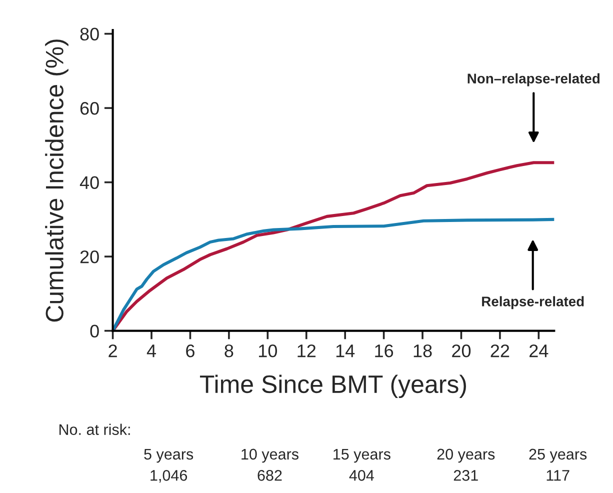 This screenshot has width=613, height=493. I want to click on y-tick-label: 20, so click(89, 257).